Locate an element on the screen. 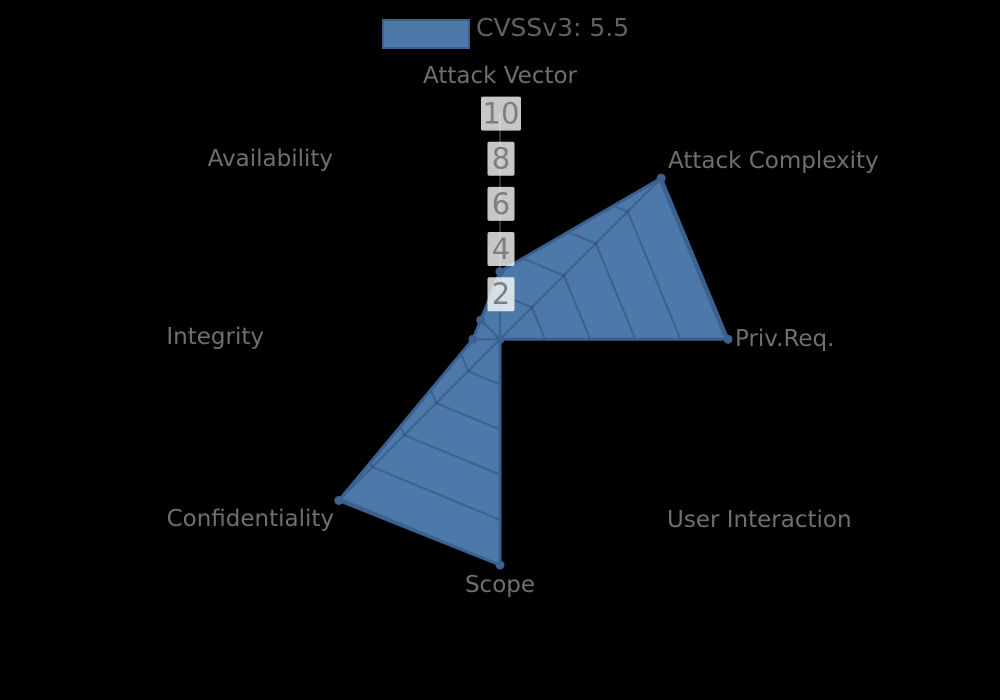 The width and height of the screenshot is (1000, 700). tick-label: 2 is located at coordinates (501, 294).